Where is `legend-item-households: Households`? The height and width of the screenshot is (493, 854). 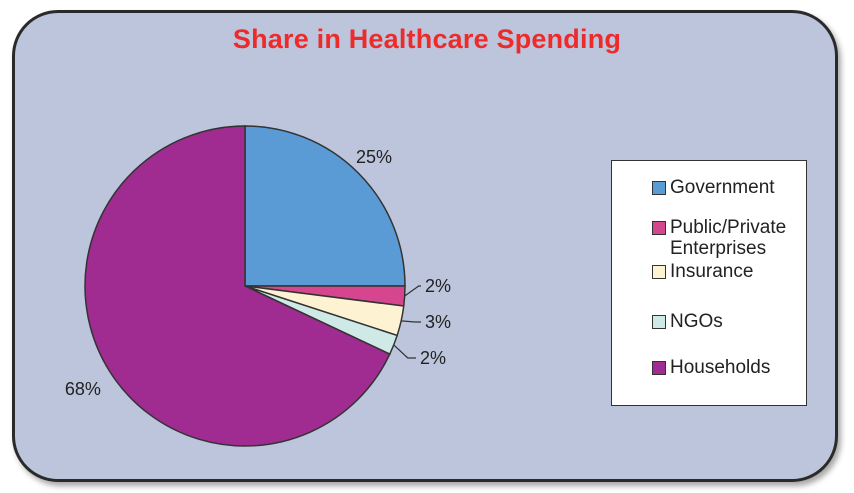
legend-item-households: Households is located at coordinates (736, 367).